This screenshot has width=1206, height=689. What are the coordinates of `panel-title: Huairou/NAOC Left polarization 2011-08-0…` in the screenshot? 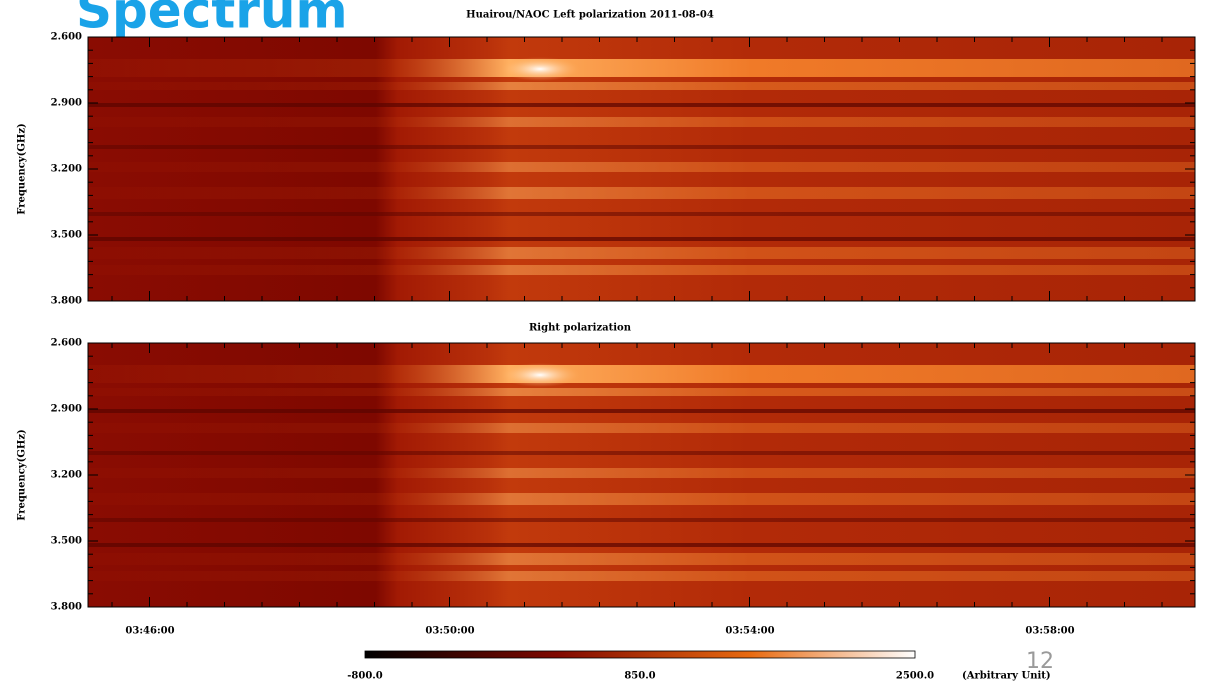 It's located at (590, 15).